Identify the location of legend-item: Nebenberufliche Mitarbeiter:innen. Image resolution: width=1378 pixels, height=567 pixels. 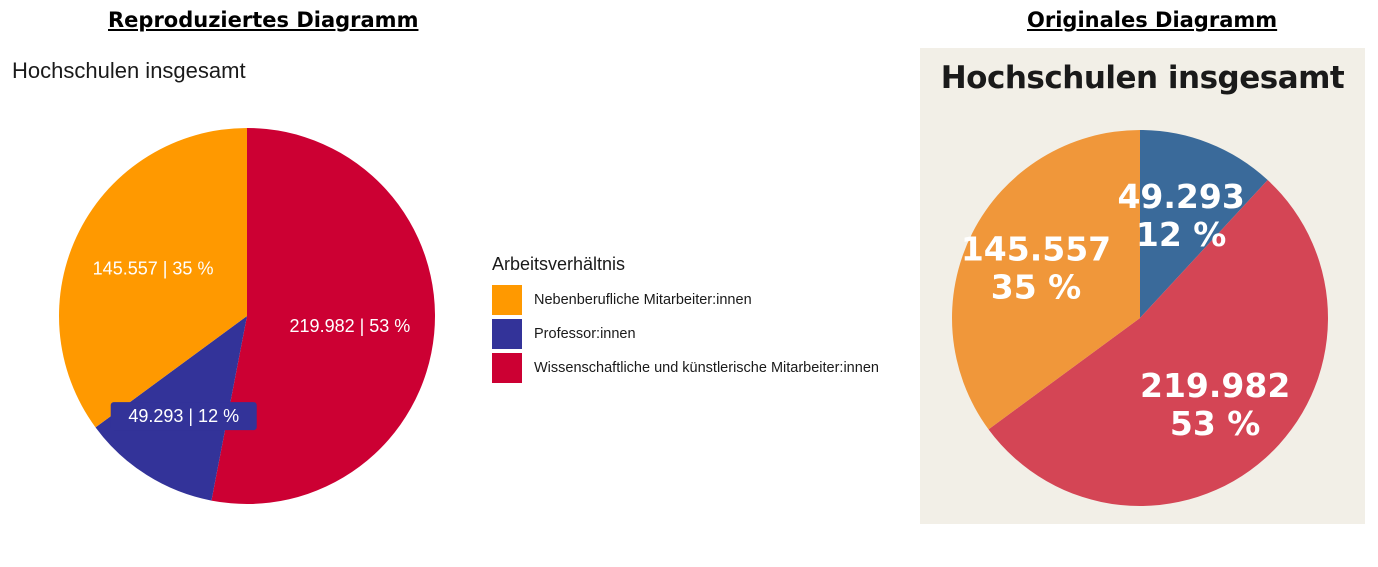
(685, 300).